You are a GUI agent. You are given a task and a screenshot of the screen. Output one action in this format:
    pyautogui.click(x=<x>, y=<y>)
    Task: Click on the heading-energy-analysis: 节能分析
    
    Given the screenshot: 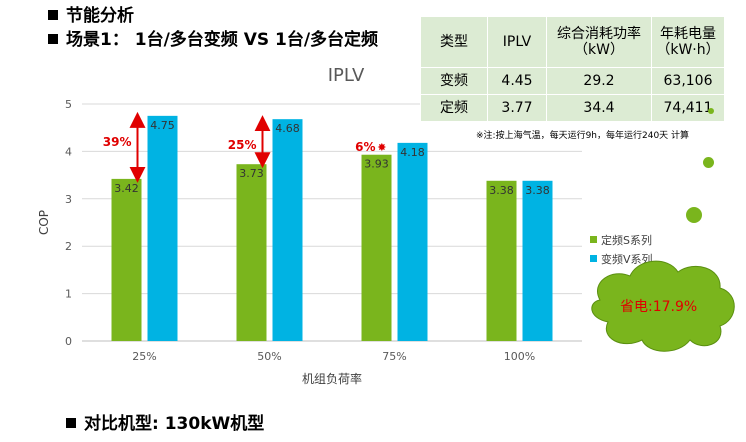 What is the action you would take?
    pyautogui.click(x=91, y=16)
    